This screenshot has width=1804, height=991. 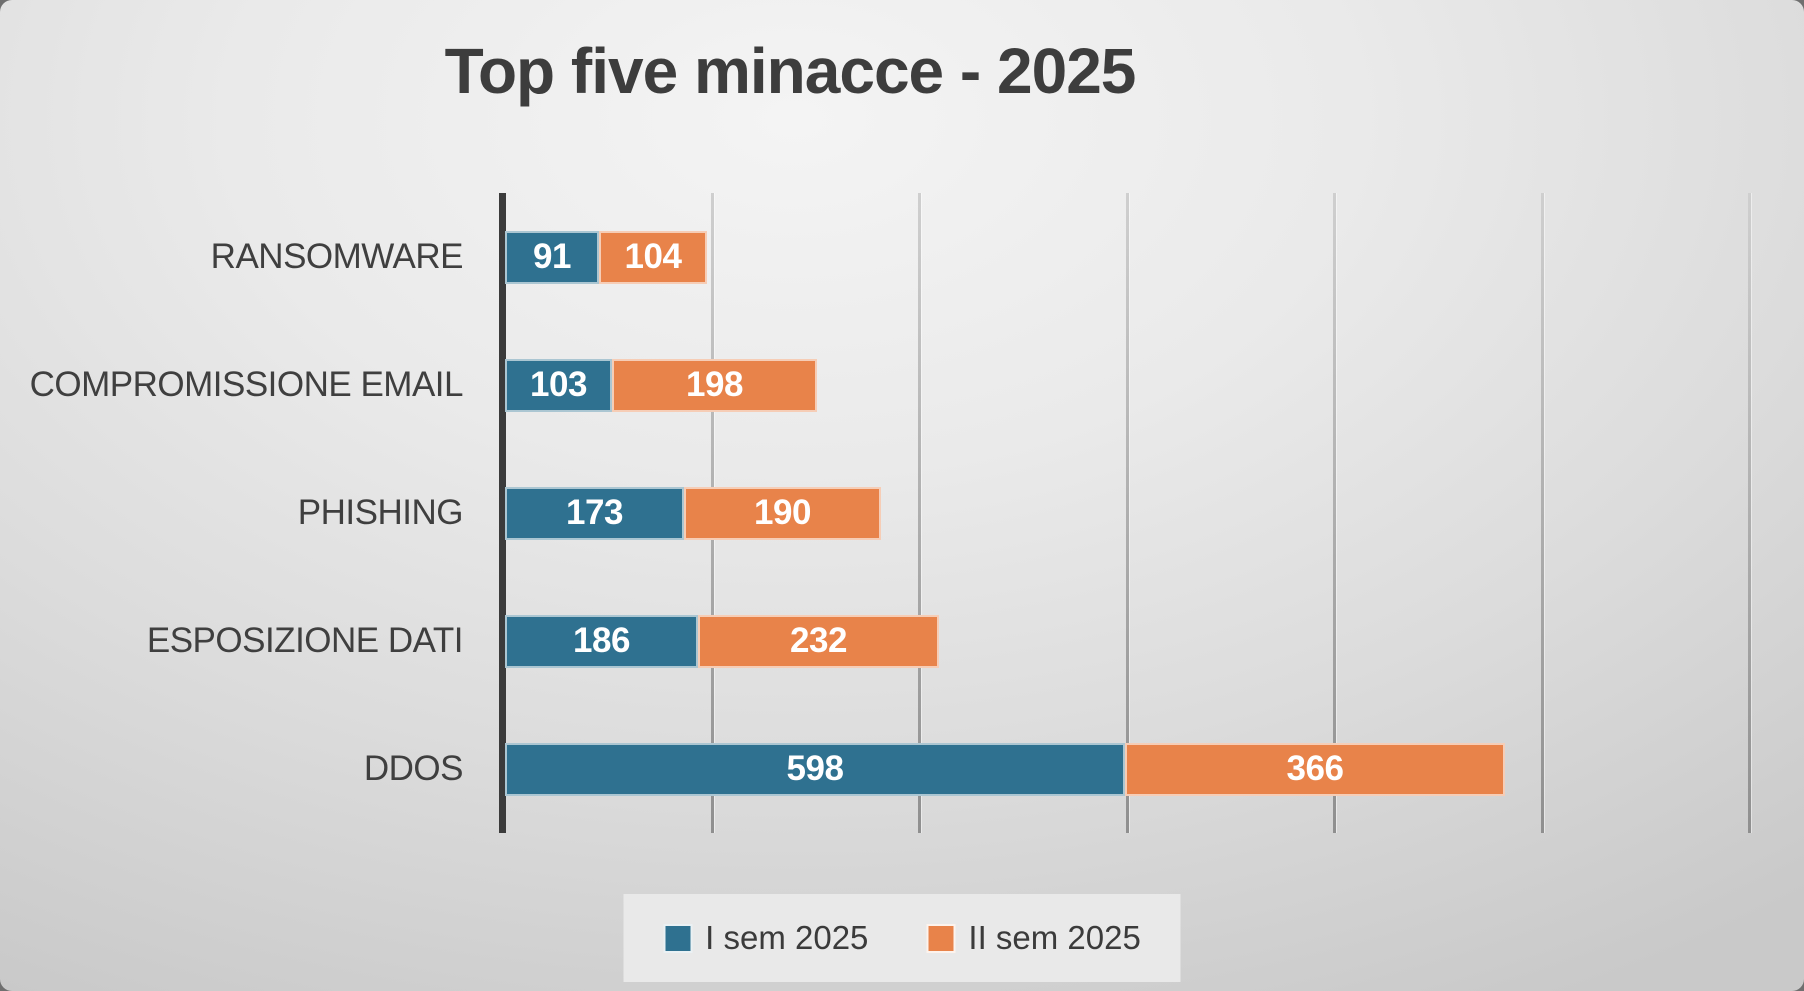 I want to click on category-label: RANSOMWARE, so click(x=337, y=256).